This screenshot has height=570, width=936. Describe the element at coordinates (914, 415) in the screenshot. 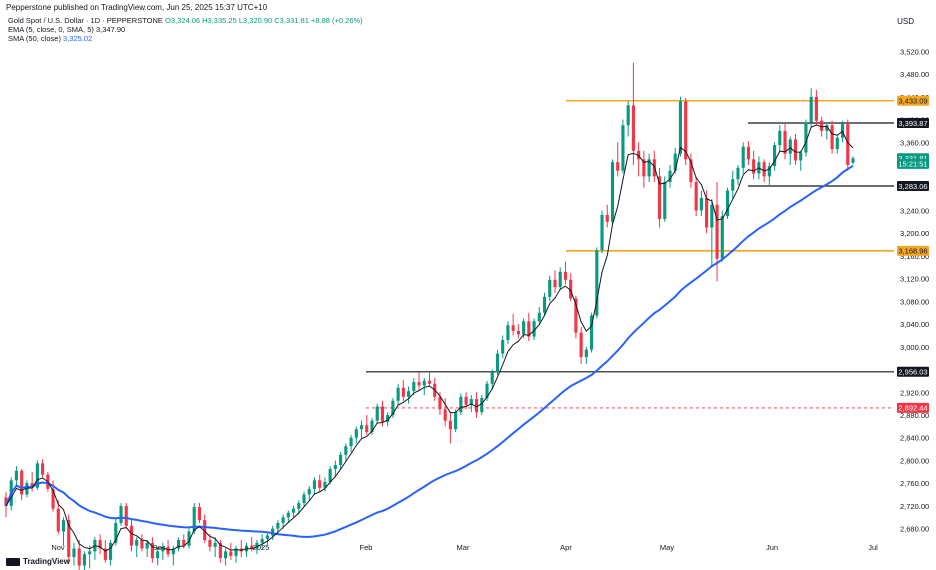

I see `y-tick-label: 2,880.00` at that location.